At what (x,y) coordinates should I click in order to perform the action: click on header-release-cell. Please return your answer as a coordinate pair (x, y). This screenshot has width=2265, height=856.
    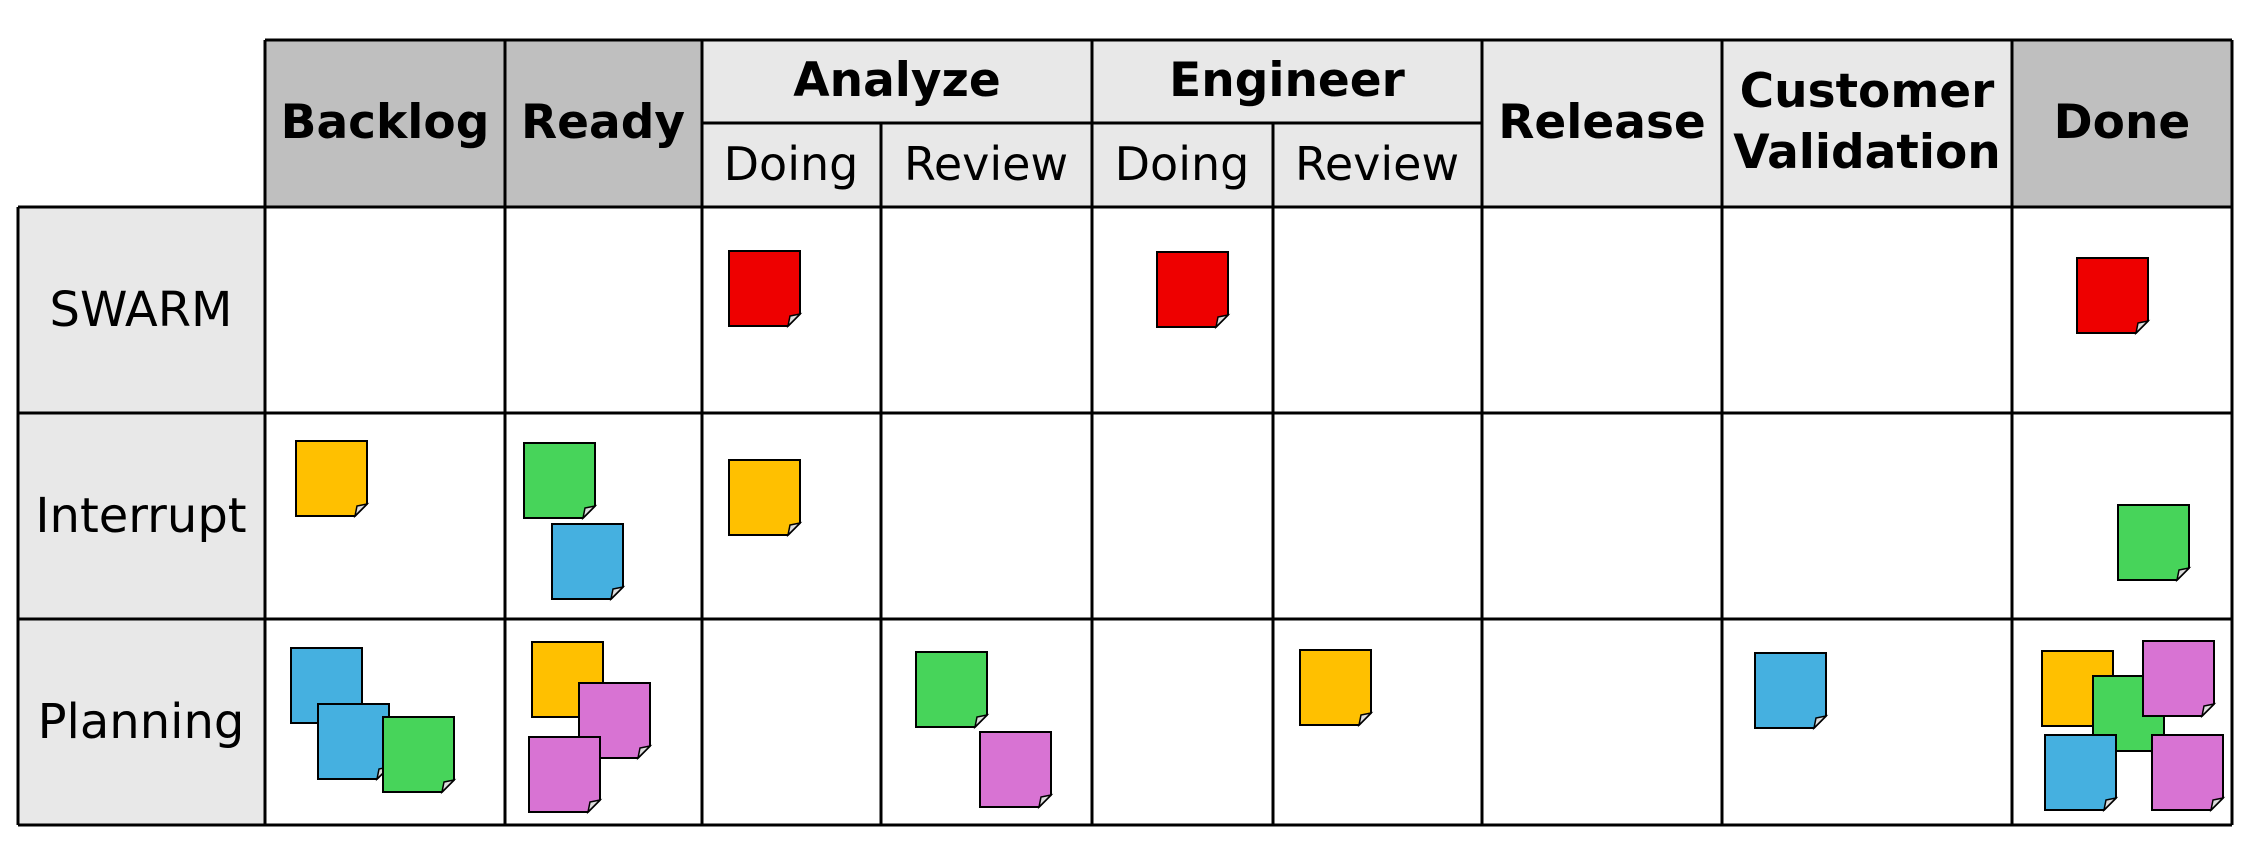
    Looking at the image, I should click on (1602, 123).